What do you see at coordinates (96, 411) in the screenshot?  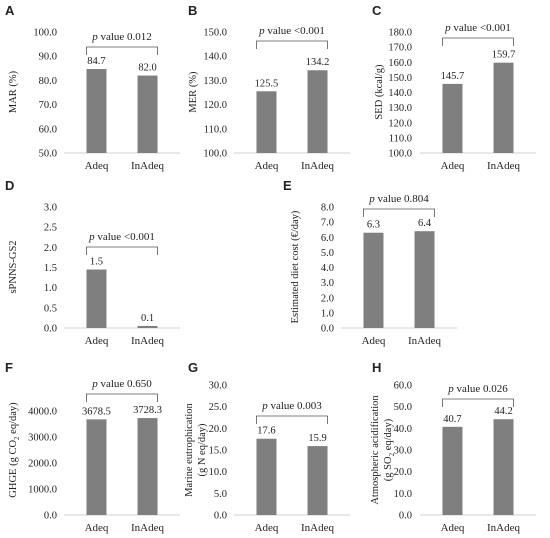 I see `bar-value-label: 3678.5` at bounding box center [96, 411].